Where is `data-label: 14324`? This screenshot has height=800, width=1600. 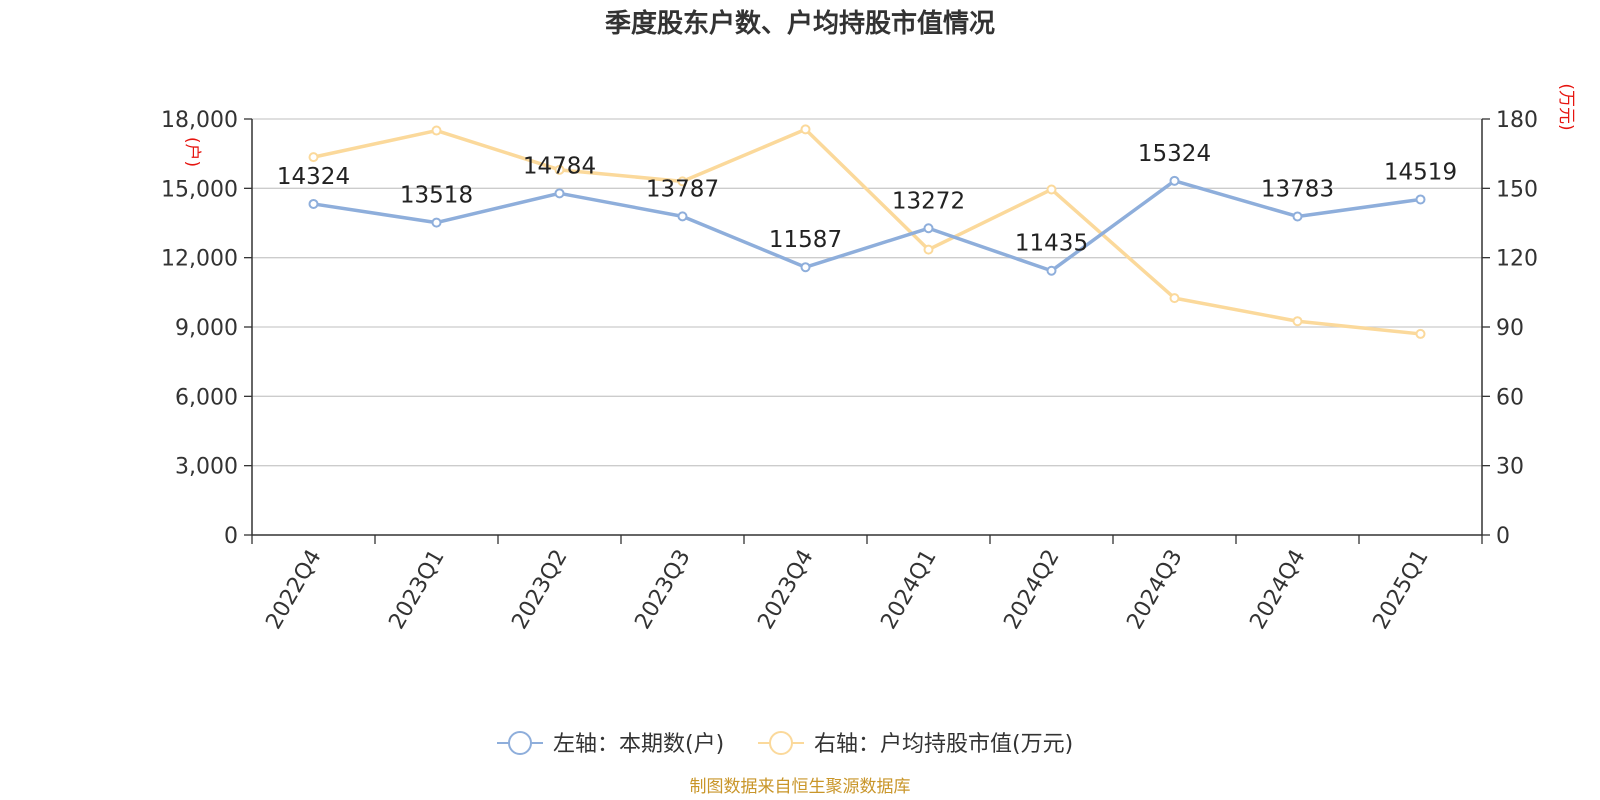 data-label: 14324 is located at coordinates (313, 177).